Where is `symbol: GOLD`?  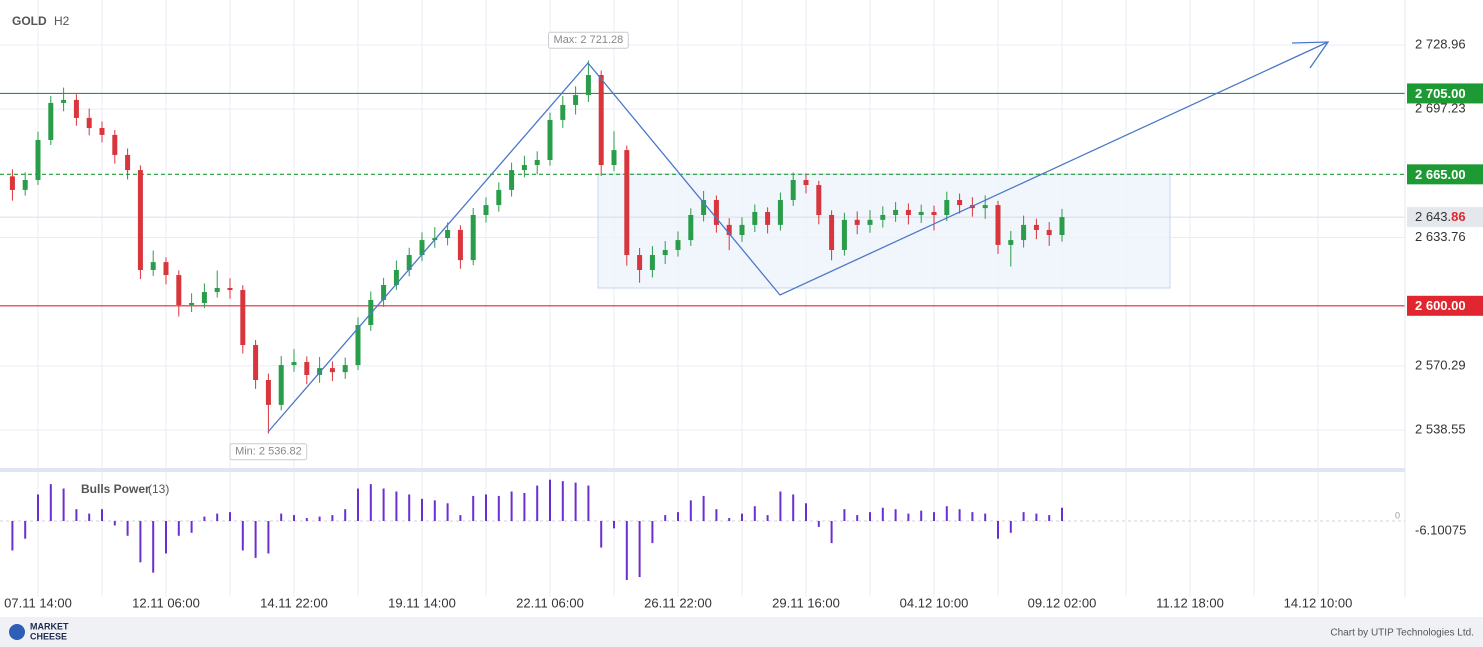 symbol: GOLD is located at coordinates (29, 21).